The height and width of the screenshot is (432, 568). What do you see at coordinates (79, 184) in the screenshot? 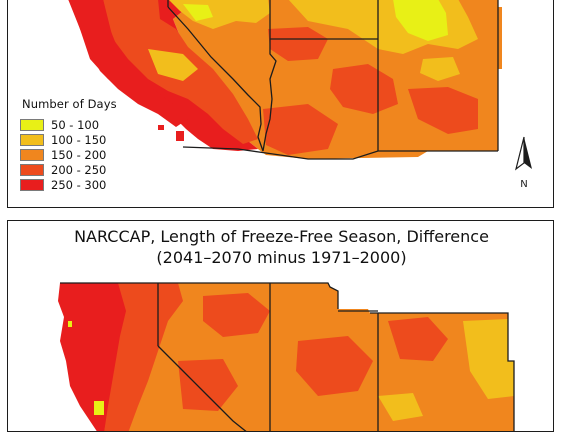
I see `legend-label: 250 - 300` at bounding box center [79, 184].